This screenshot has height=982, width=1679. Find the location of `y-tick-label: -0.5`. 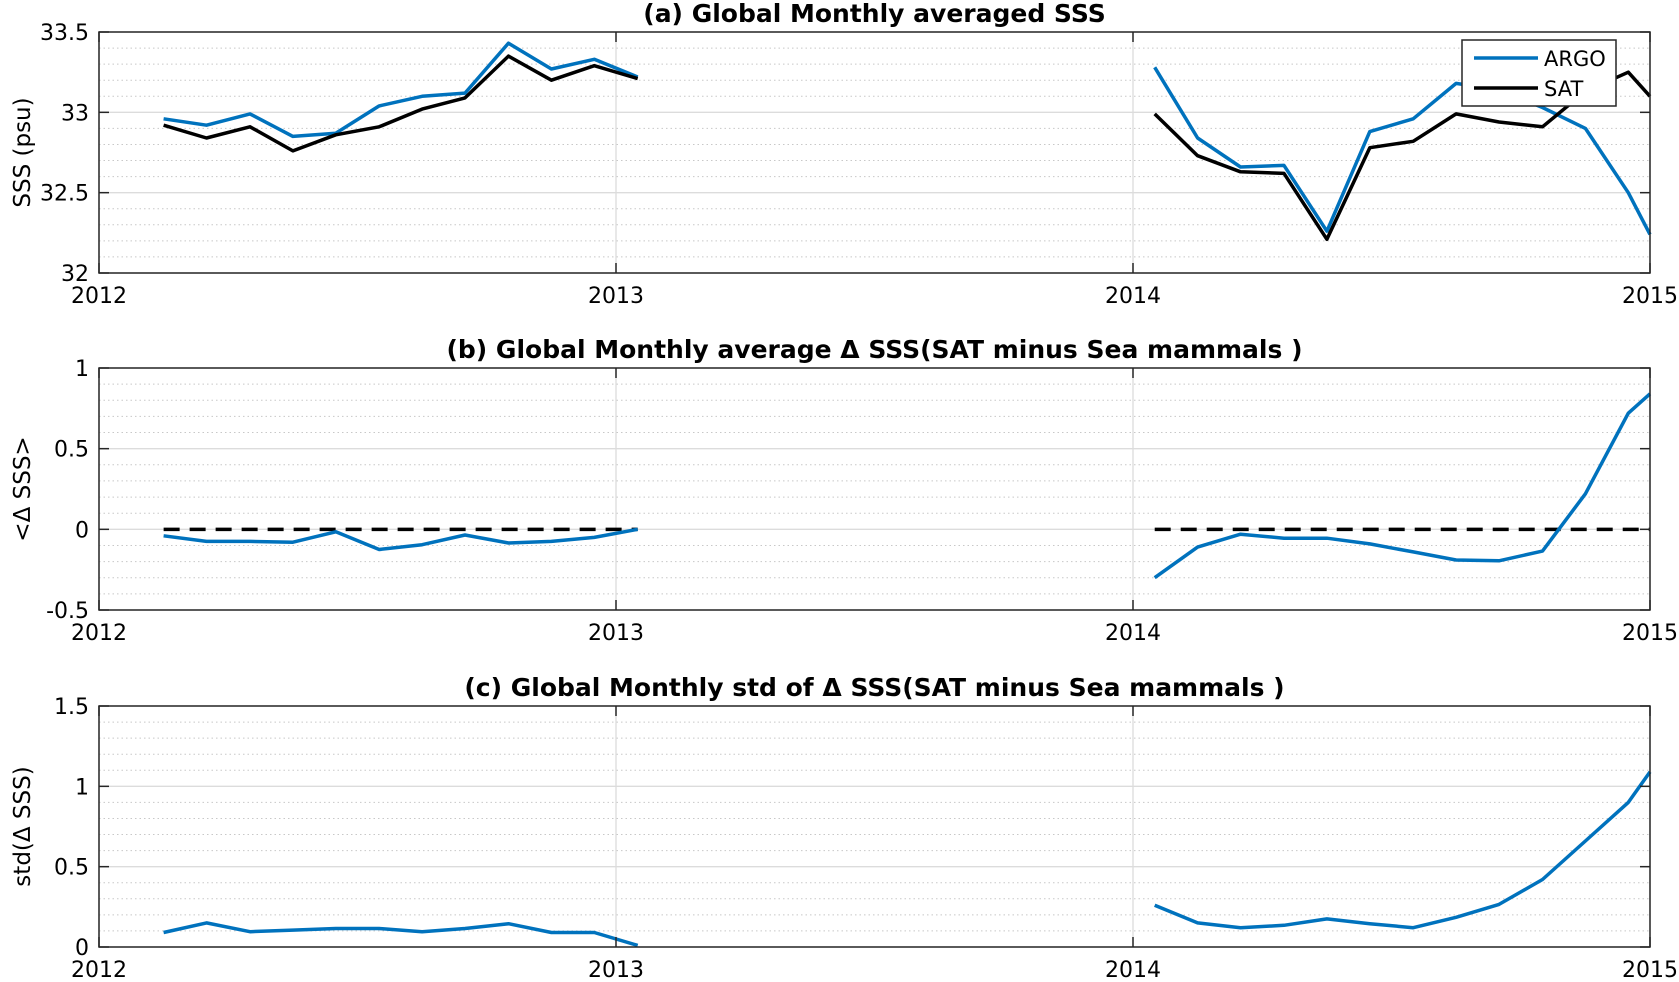

y-tick-label: -0.5 is located at coordinates (67, 611).